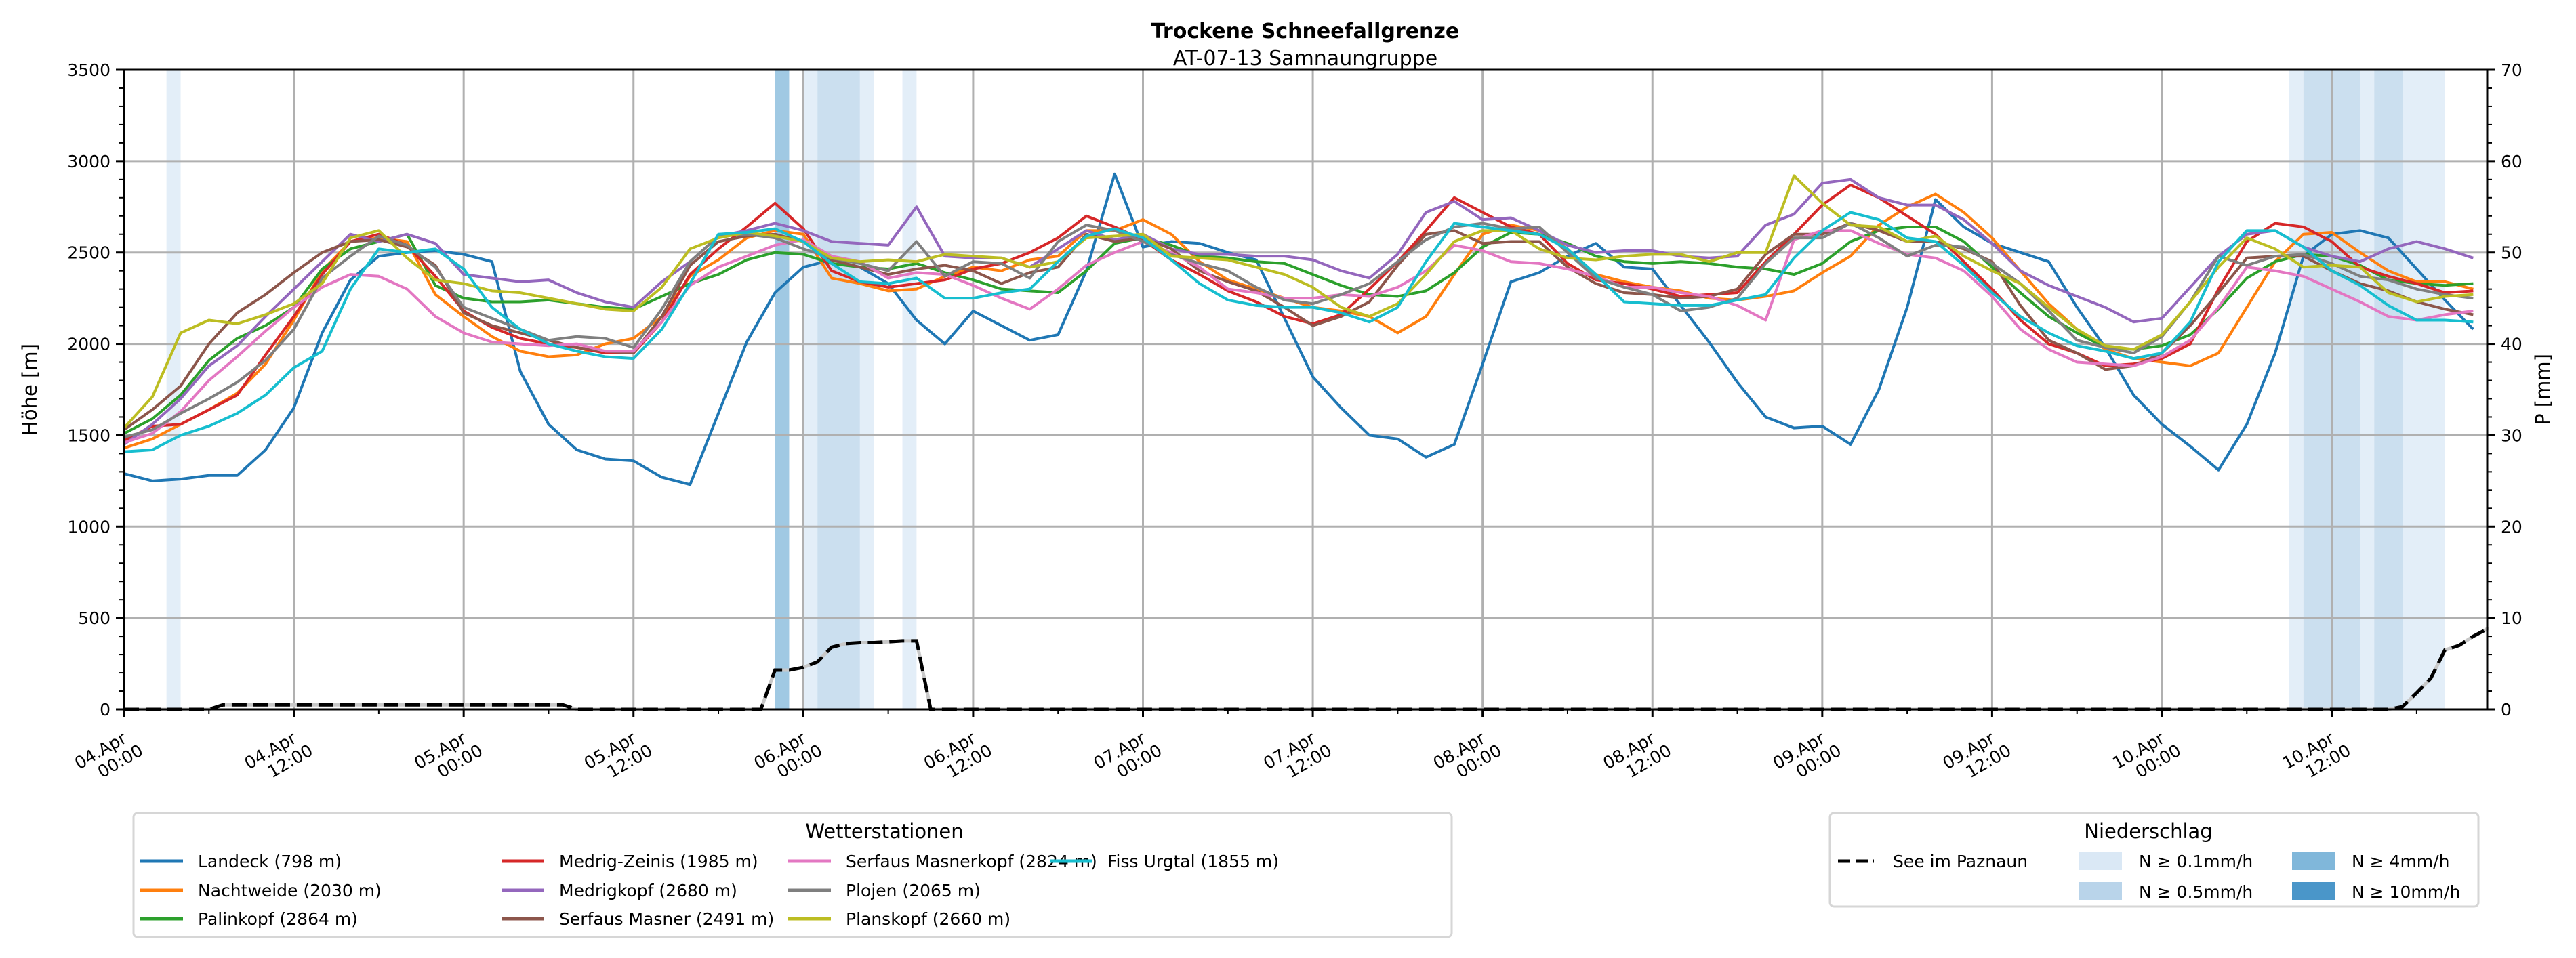  I want to click on y-tick-label: 0, so click(105, 710).